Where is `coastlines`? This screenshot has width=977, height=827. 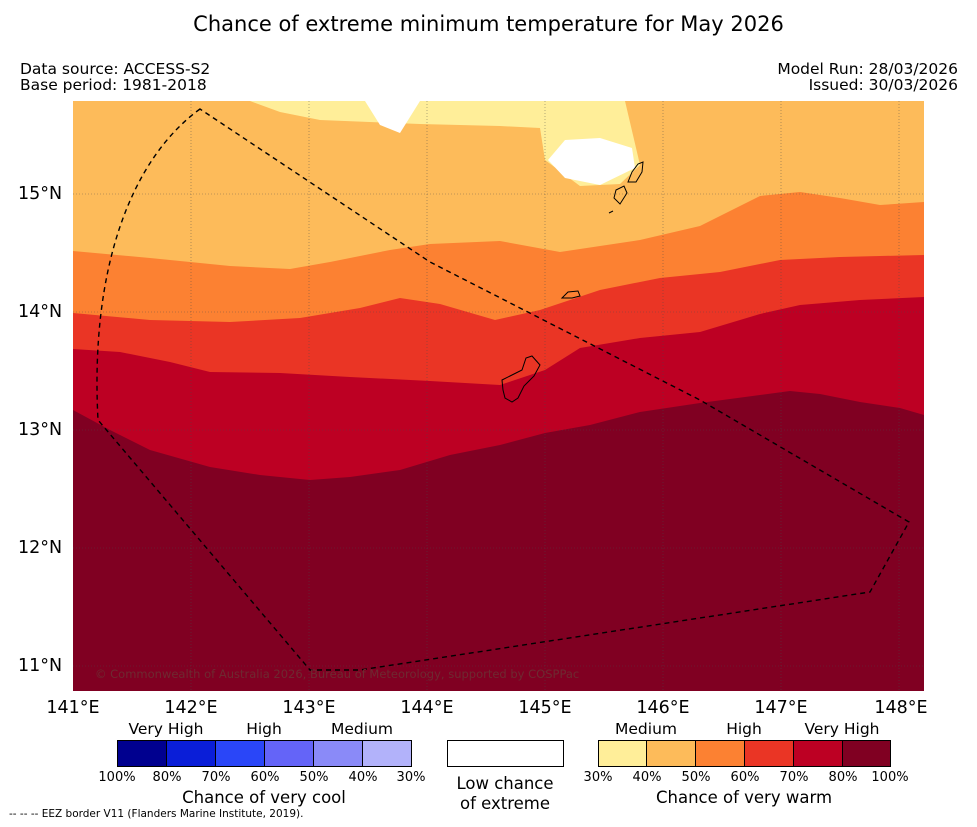
coastlines is located at coordinates (572, 282).